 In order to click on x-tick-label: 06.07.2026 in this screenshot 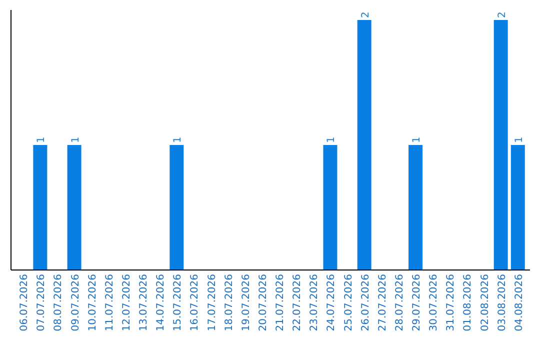, I will do `click(24, 303)`.